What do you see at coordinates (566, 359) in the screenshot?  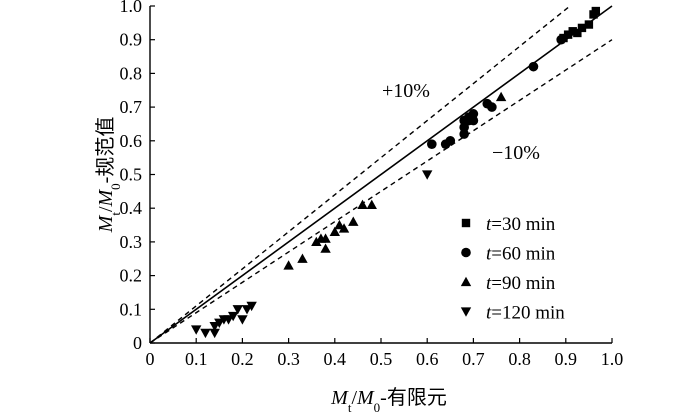 I see `x-tick-label-9: 0.9` at bounding box center [566, 359].